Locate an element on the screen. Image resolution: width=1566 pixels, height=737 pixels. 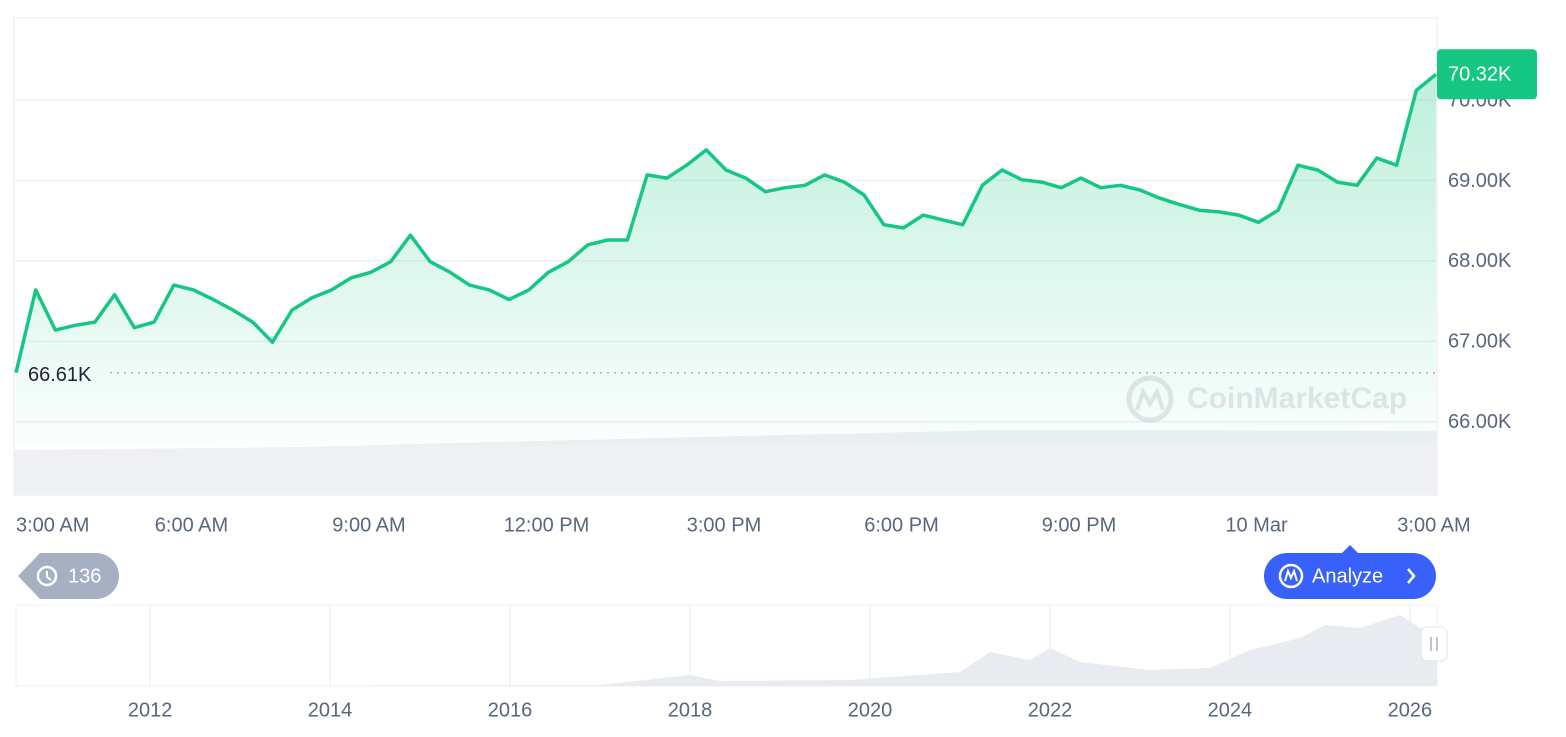
x-tick-label: 9:00 PM is located at coordinates (1079, 525).